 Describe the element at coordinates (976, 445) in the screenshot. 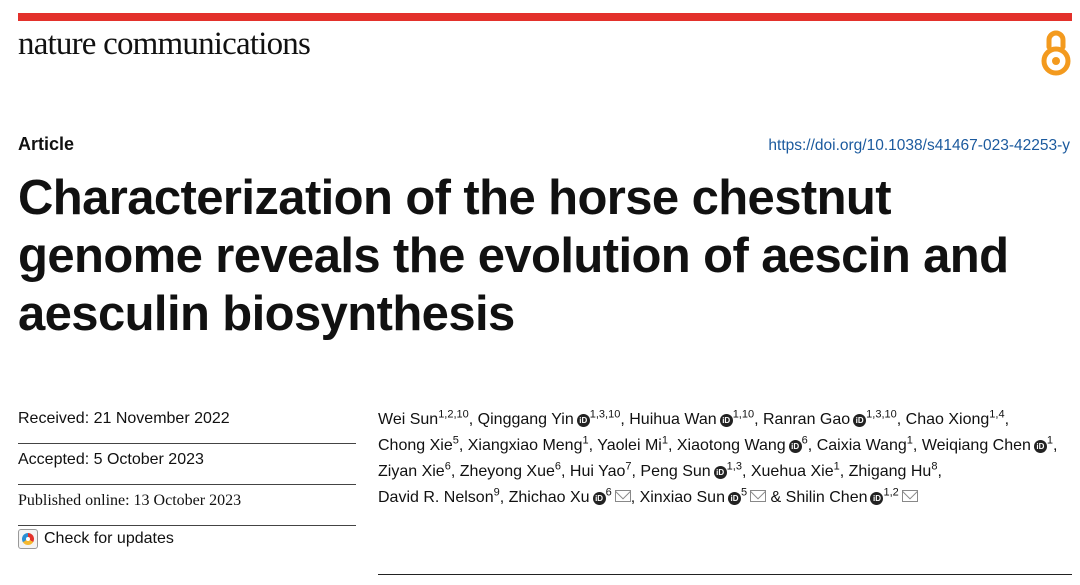

I see `author-name: Weiqiang Chen` at that location.